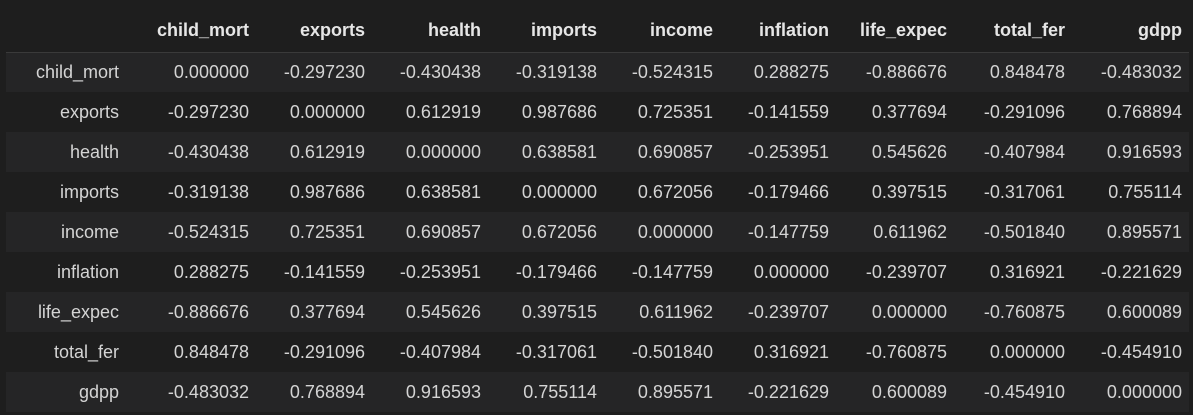 The width and height of the screenshot is (1193, 415). Describe the element at coordinates (1024, 191) in the screenshot. I see `table-cell: -0.317061` at that location.